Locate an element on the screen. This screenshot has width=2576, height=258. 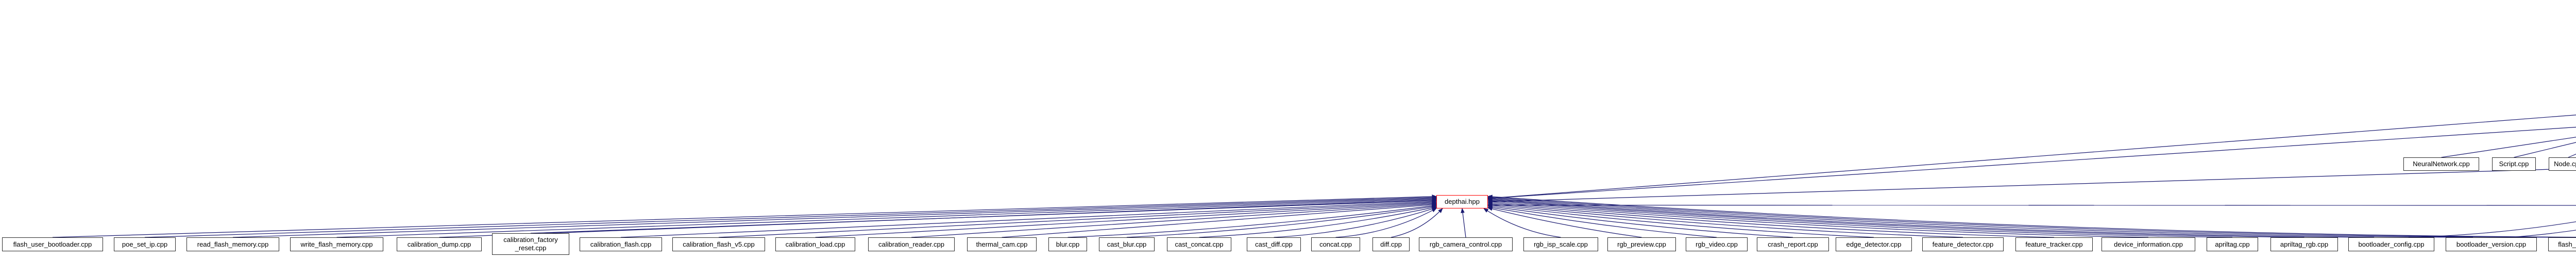
edge-calibration_flash_cpp-to-depthai_hpp is located at coordinates (1028, 218).